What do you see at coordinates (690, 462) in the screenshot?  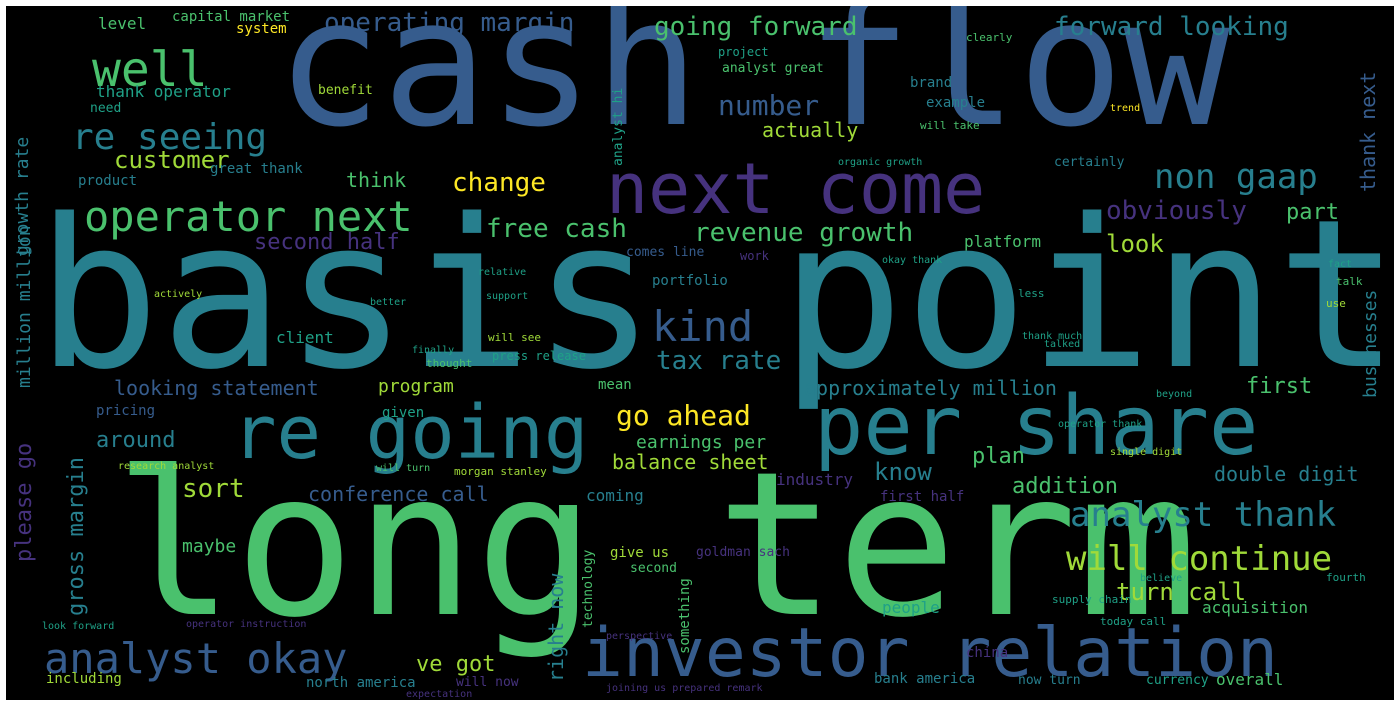 I see `word-balance-sheet: balance sheet` at bounding box center [690, 462].